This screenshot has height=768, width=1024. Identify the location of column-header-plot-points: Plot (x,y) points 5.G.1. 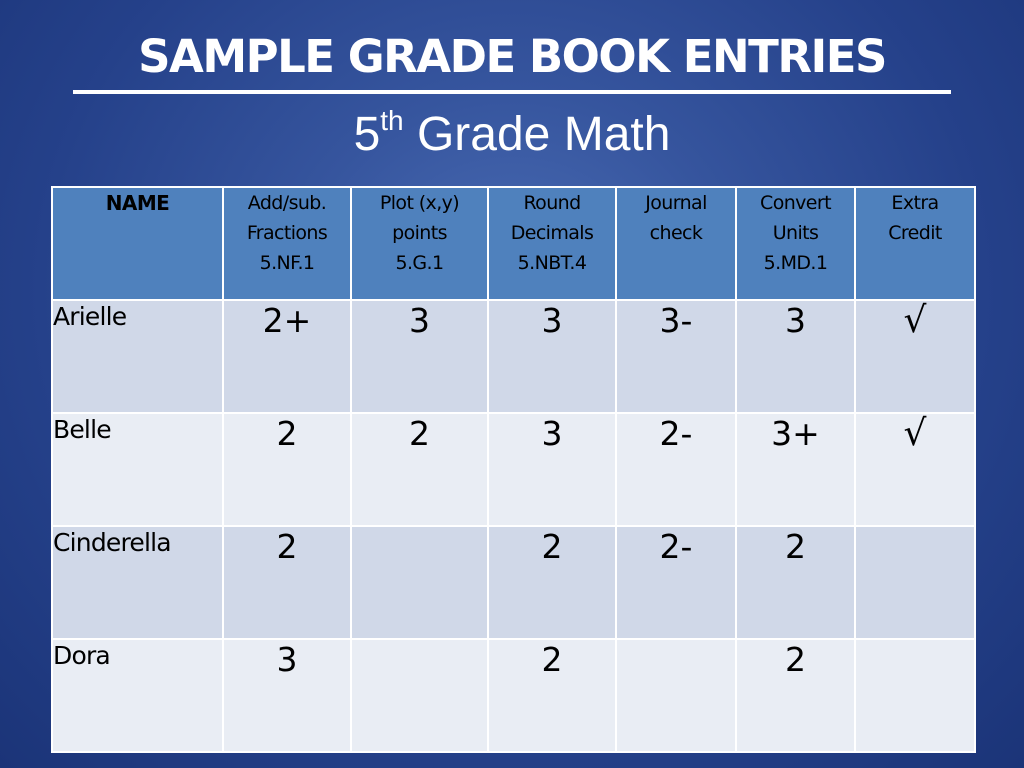
(419, 243).